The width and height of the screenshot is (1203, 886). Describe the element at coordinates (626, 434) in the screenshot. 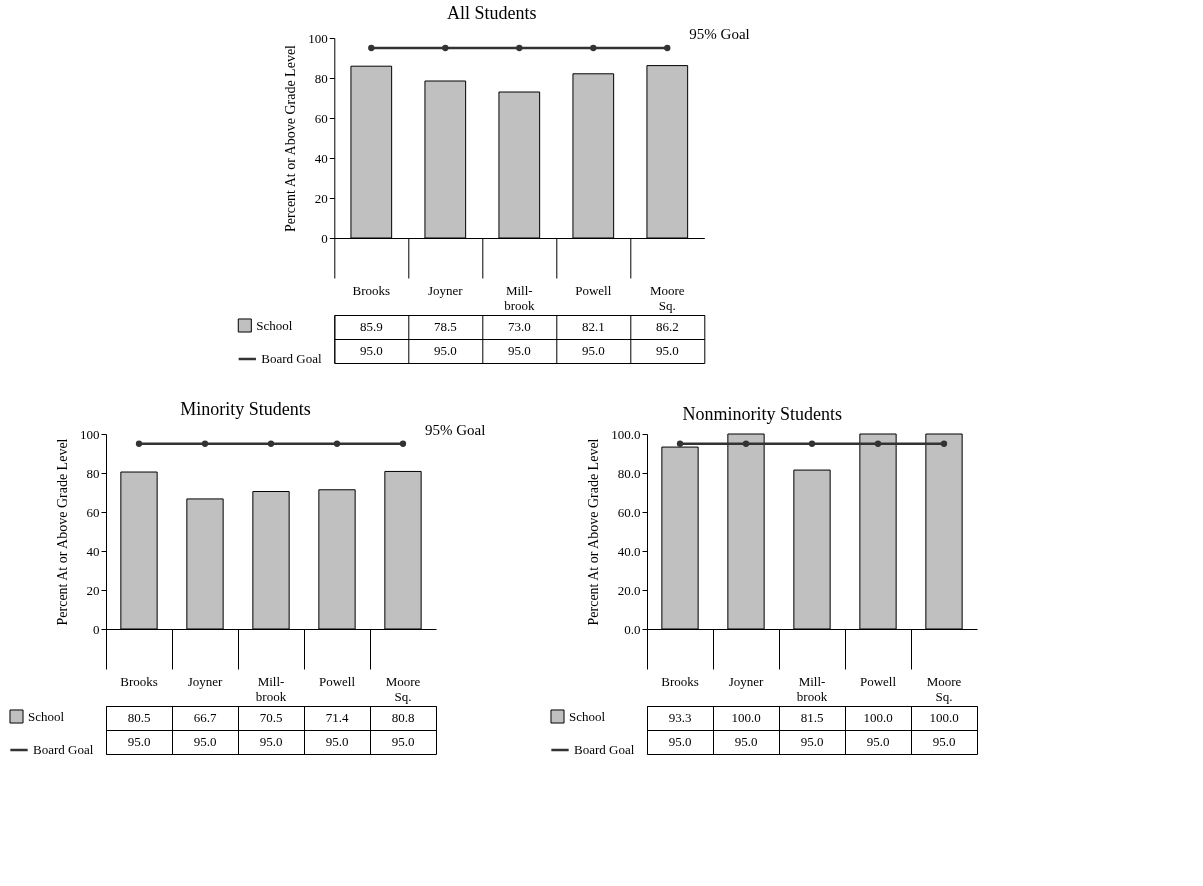

I see `y-tick-label: 100.0` at that location.